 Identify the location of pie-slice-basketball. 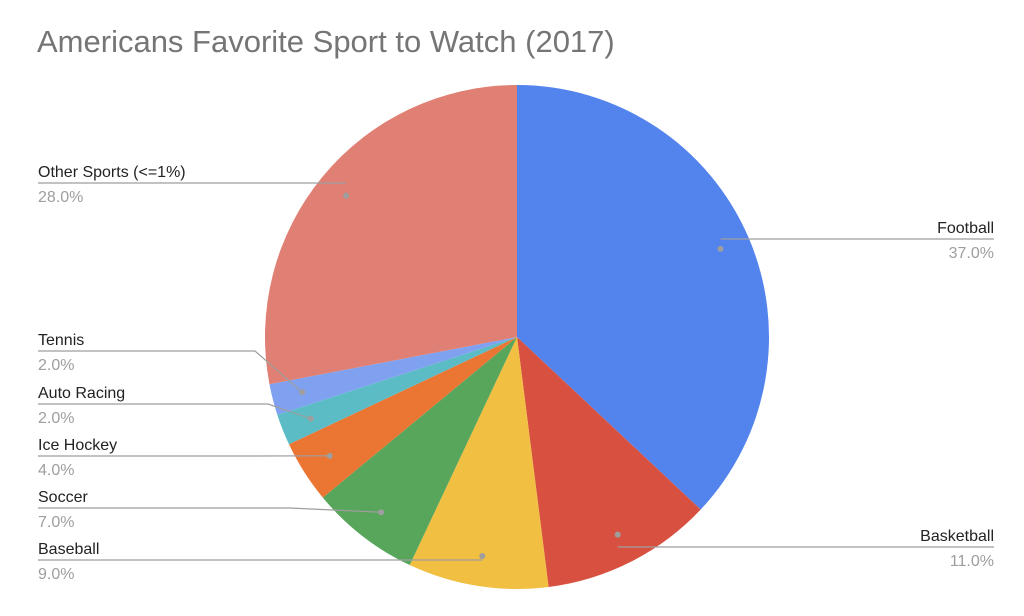
(609, 462).